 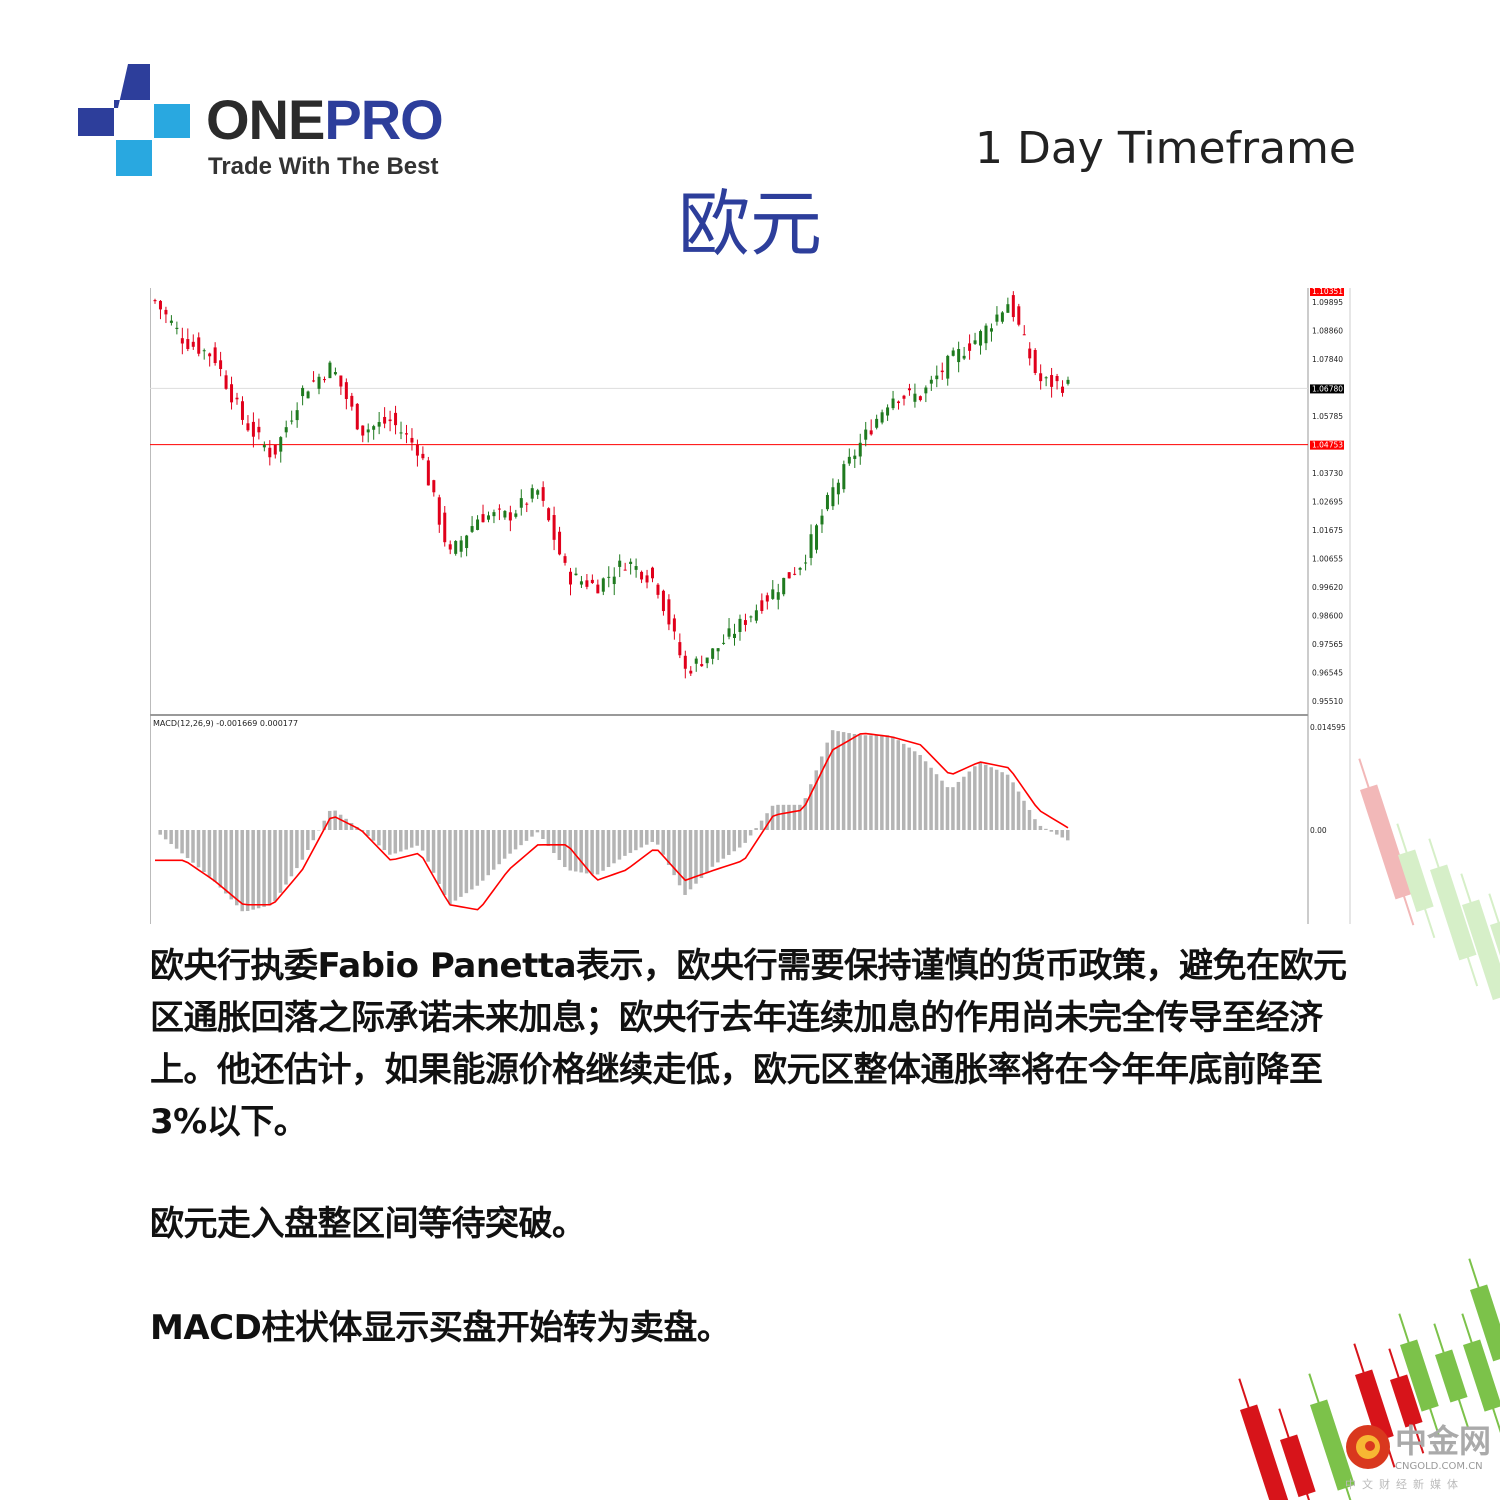 What do you see at coordinates (134, 120) in the screenshot?
I see `onepro-logo-icon` at bounding box center [134, 120].